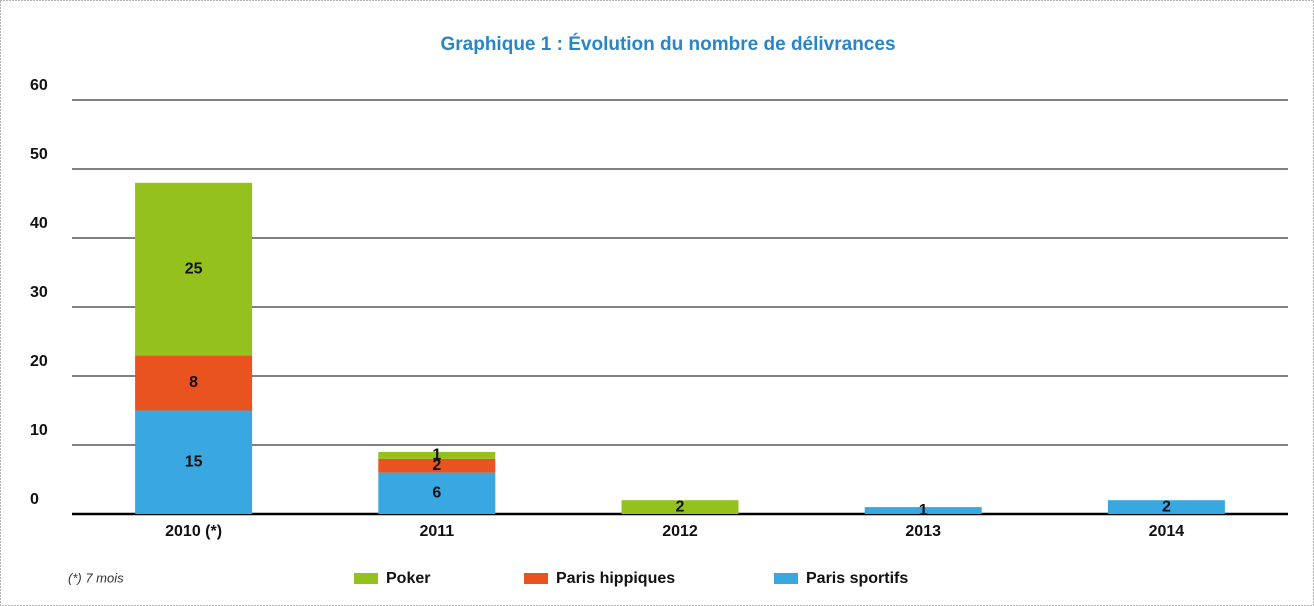  Describe the element at coordinates (39, 361) in the screenshot. I see `y-tick-label: 20` at that location.